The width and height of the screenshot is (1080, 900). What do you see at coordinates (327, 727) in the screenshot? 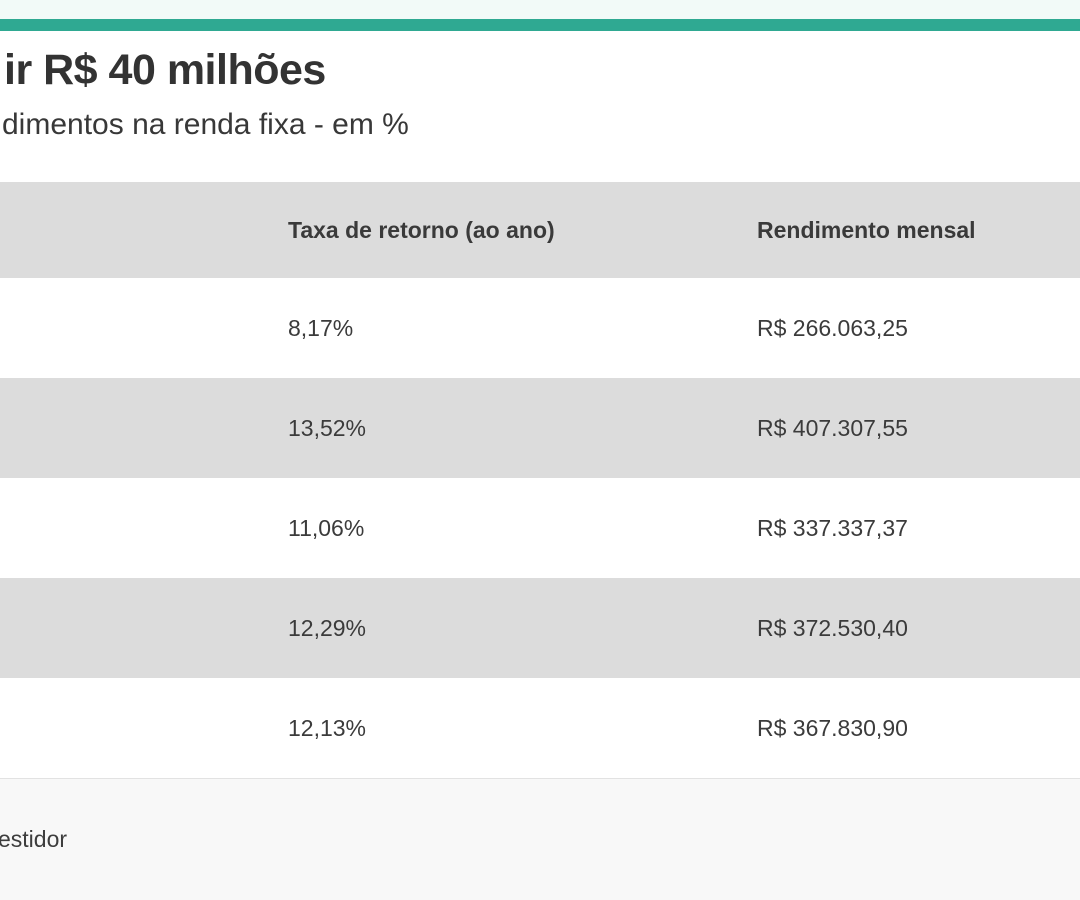
I see `taxa-value: 12,13%` at bounding box center [327, 727].